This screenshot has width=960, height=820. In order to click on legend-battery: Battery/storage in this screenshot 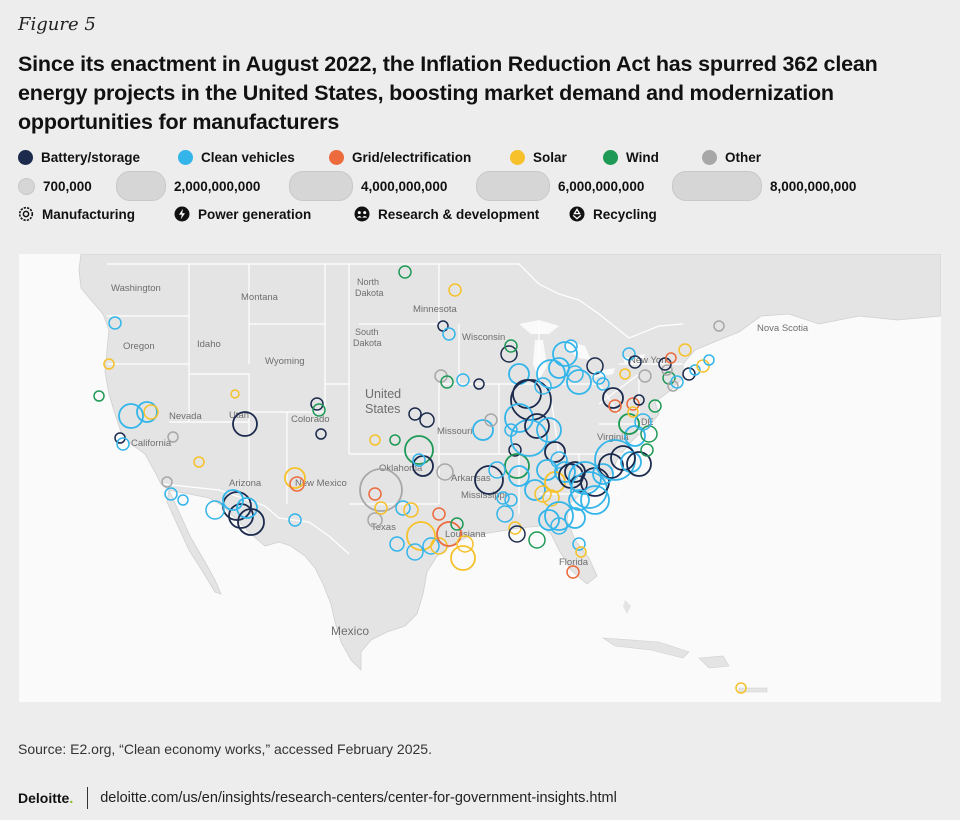, I will do `click(79, 157)`.